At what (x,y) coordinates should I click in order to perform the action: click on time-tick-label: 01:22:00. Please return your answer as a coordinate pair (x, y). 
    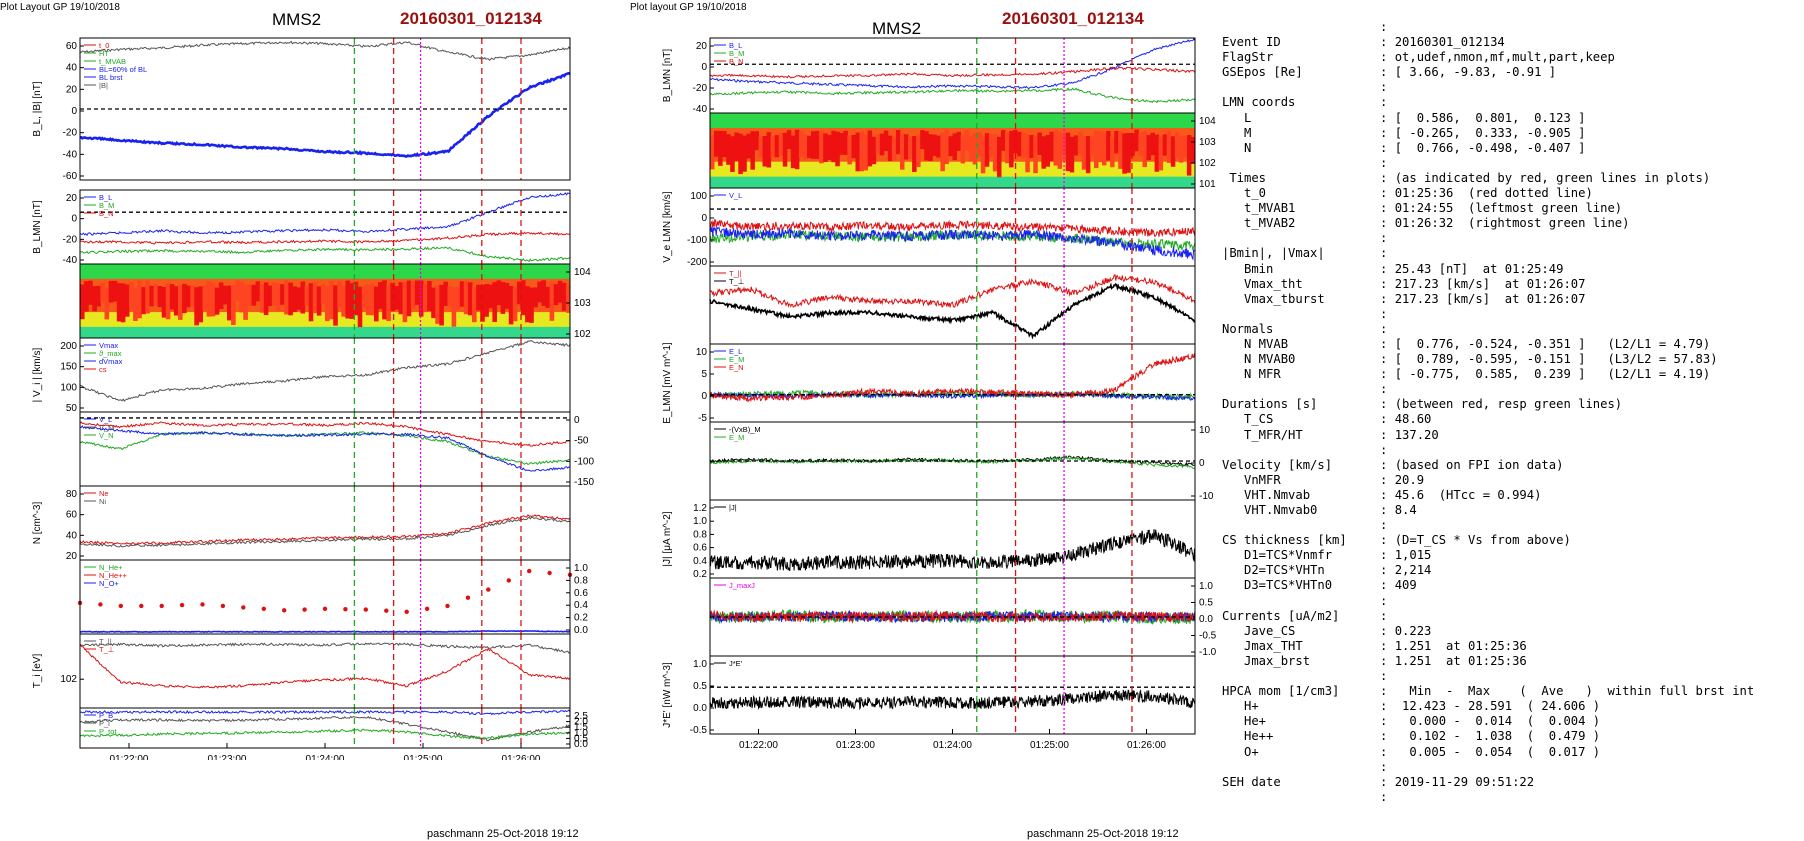
    Looking at the image, I should click on (758, 745).